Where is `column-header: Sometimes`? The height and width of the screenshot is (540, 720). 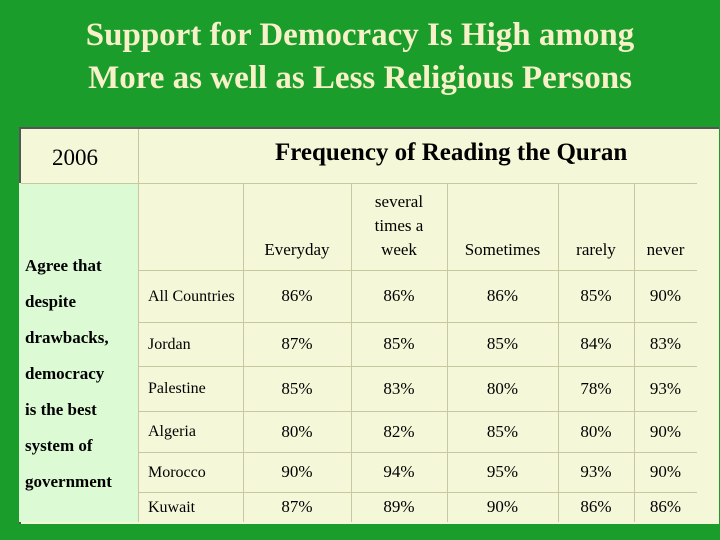
column-header: Sometimes is located at coordinates (502, 249).